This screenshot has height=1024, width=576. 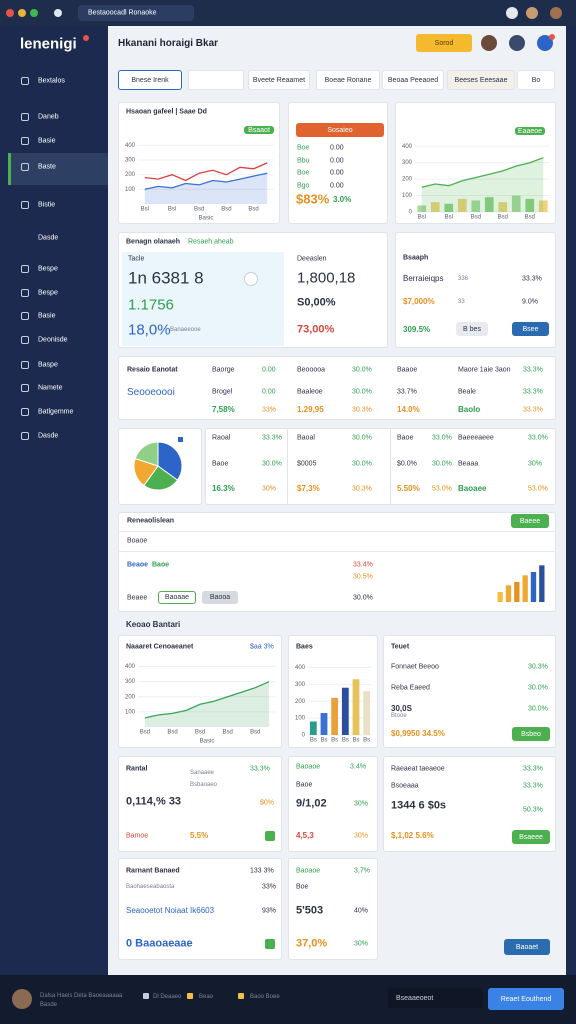 I want to click on card-title: Bsaaph, so click(x=416, y=258).